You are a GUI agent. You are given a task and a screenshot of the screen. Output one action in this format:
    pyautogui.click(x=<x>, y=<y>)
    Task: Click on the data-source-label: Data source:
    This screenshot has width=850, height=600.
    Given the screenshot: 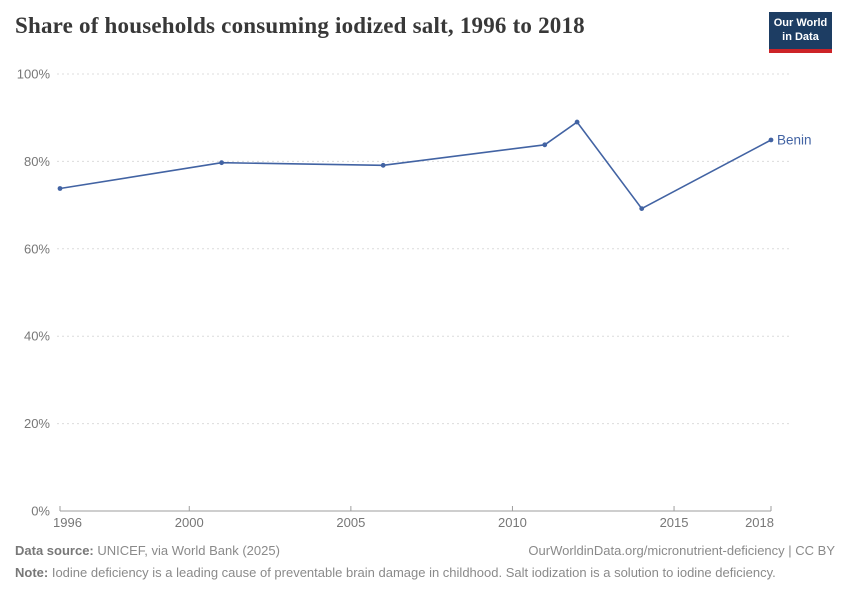 What is the action you would take?
    pyautogui.click(x=54, y=550)
    